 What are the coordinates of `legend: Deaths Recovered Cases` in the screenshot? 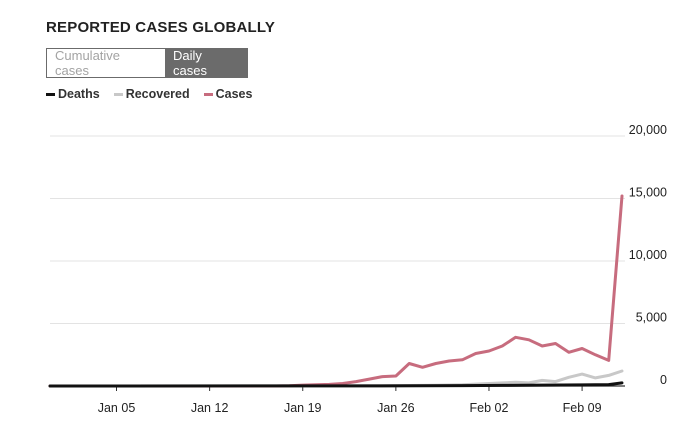 It's located at (156, 94).